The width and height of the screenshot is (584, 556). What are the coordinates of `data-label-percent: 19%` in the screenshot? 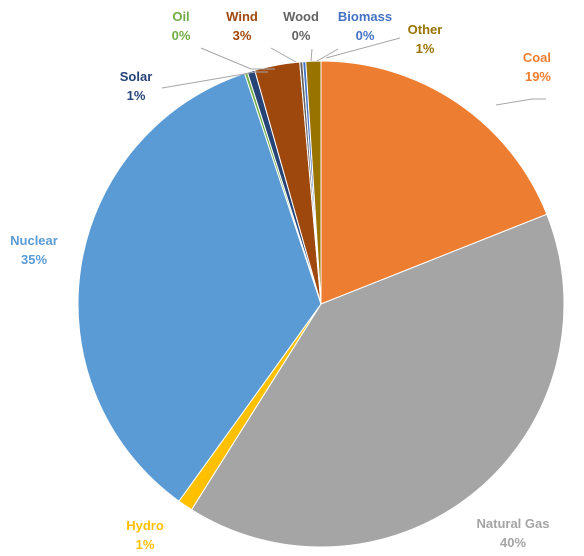 It's located at (538, 76).